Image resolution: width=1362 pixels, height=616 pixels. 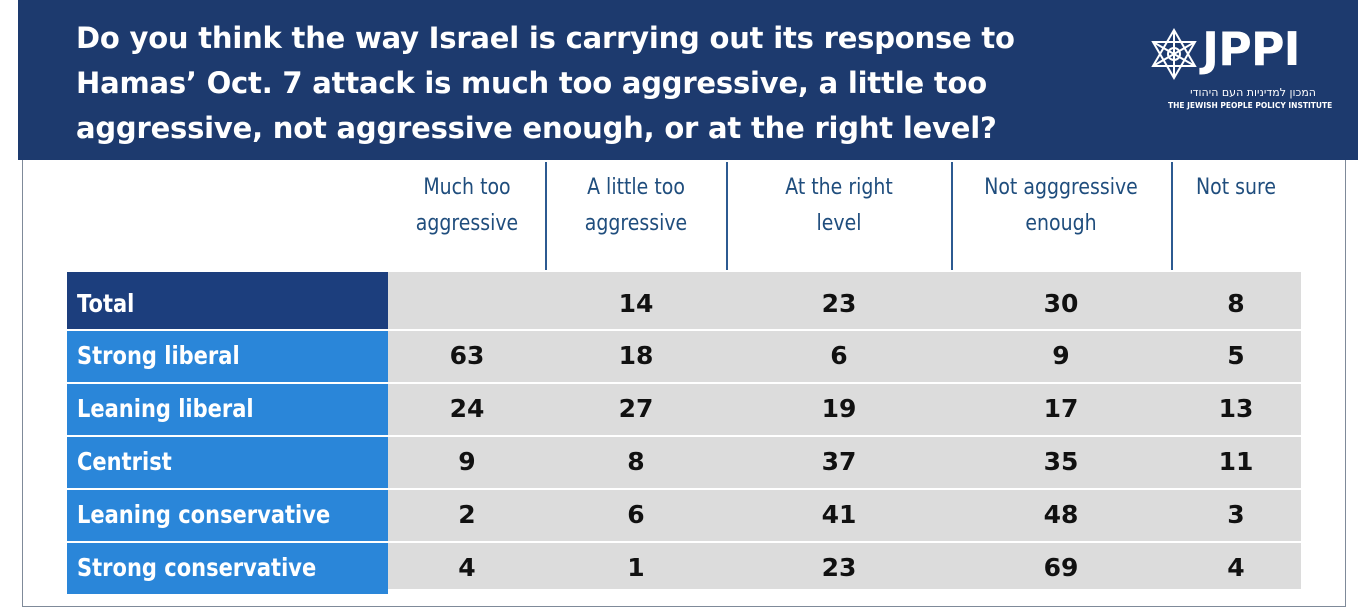 I want to click on table-cell: 69, so click(x=1061, y=567).